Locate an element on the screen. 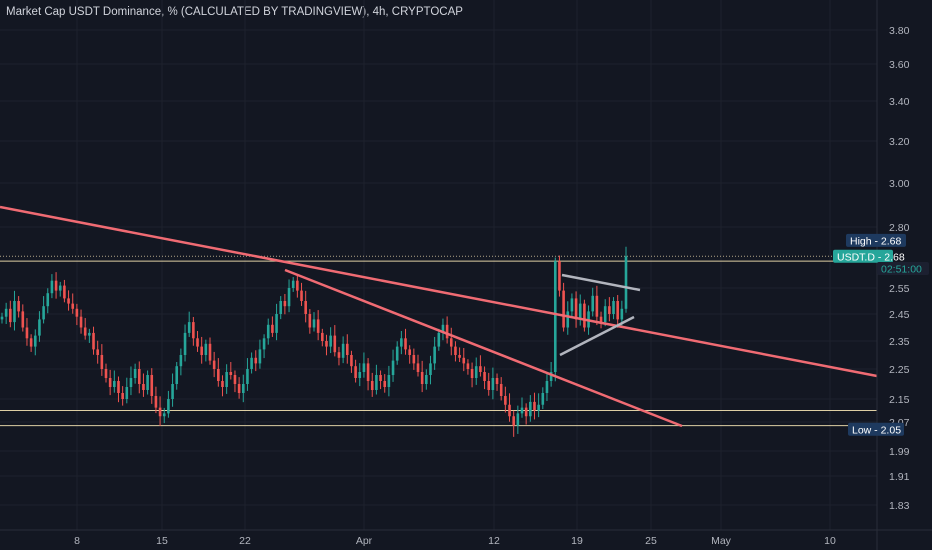 Image resolution: width=932 pixels, height=550 pixels. low-label-bg is located at coordinates (876, 429).